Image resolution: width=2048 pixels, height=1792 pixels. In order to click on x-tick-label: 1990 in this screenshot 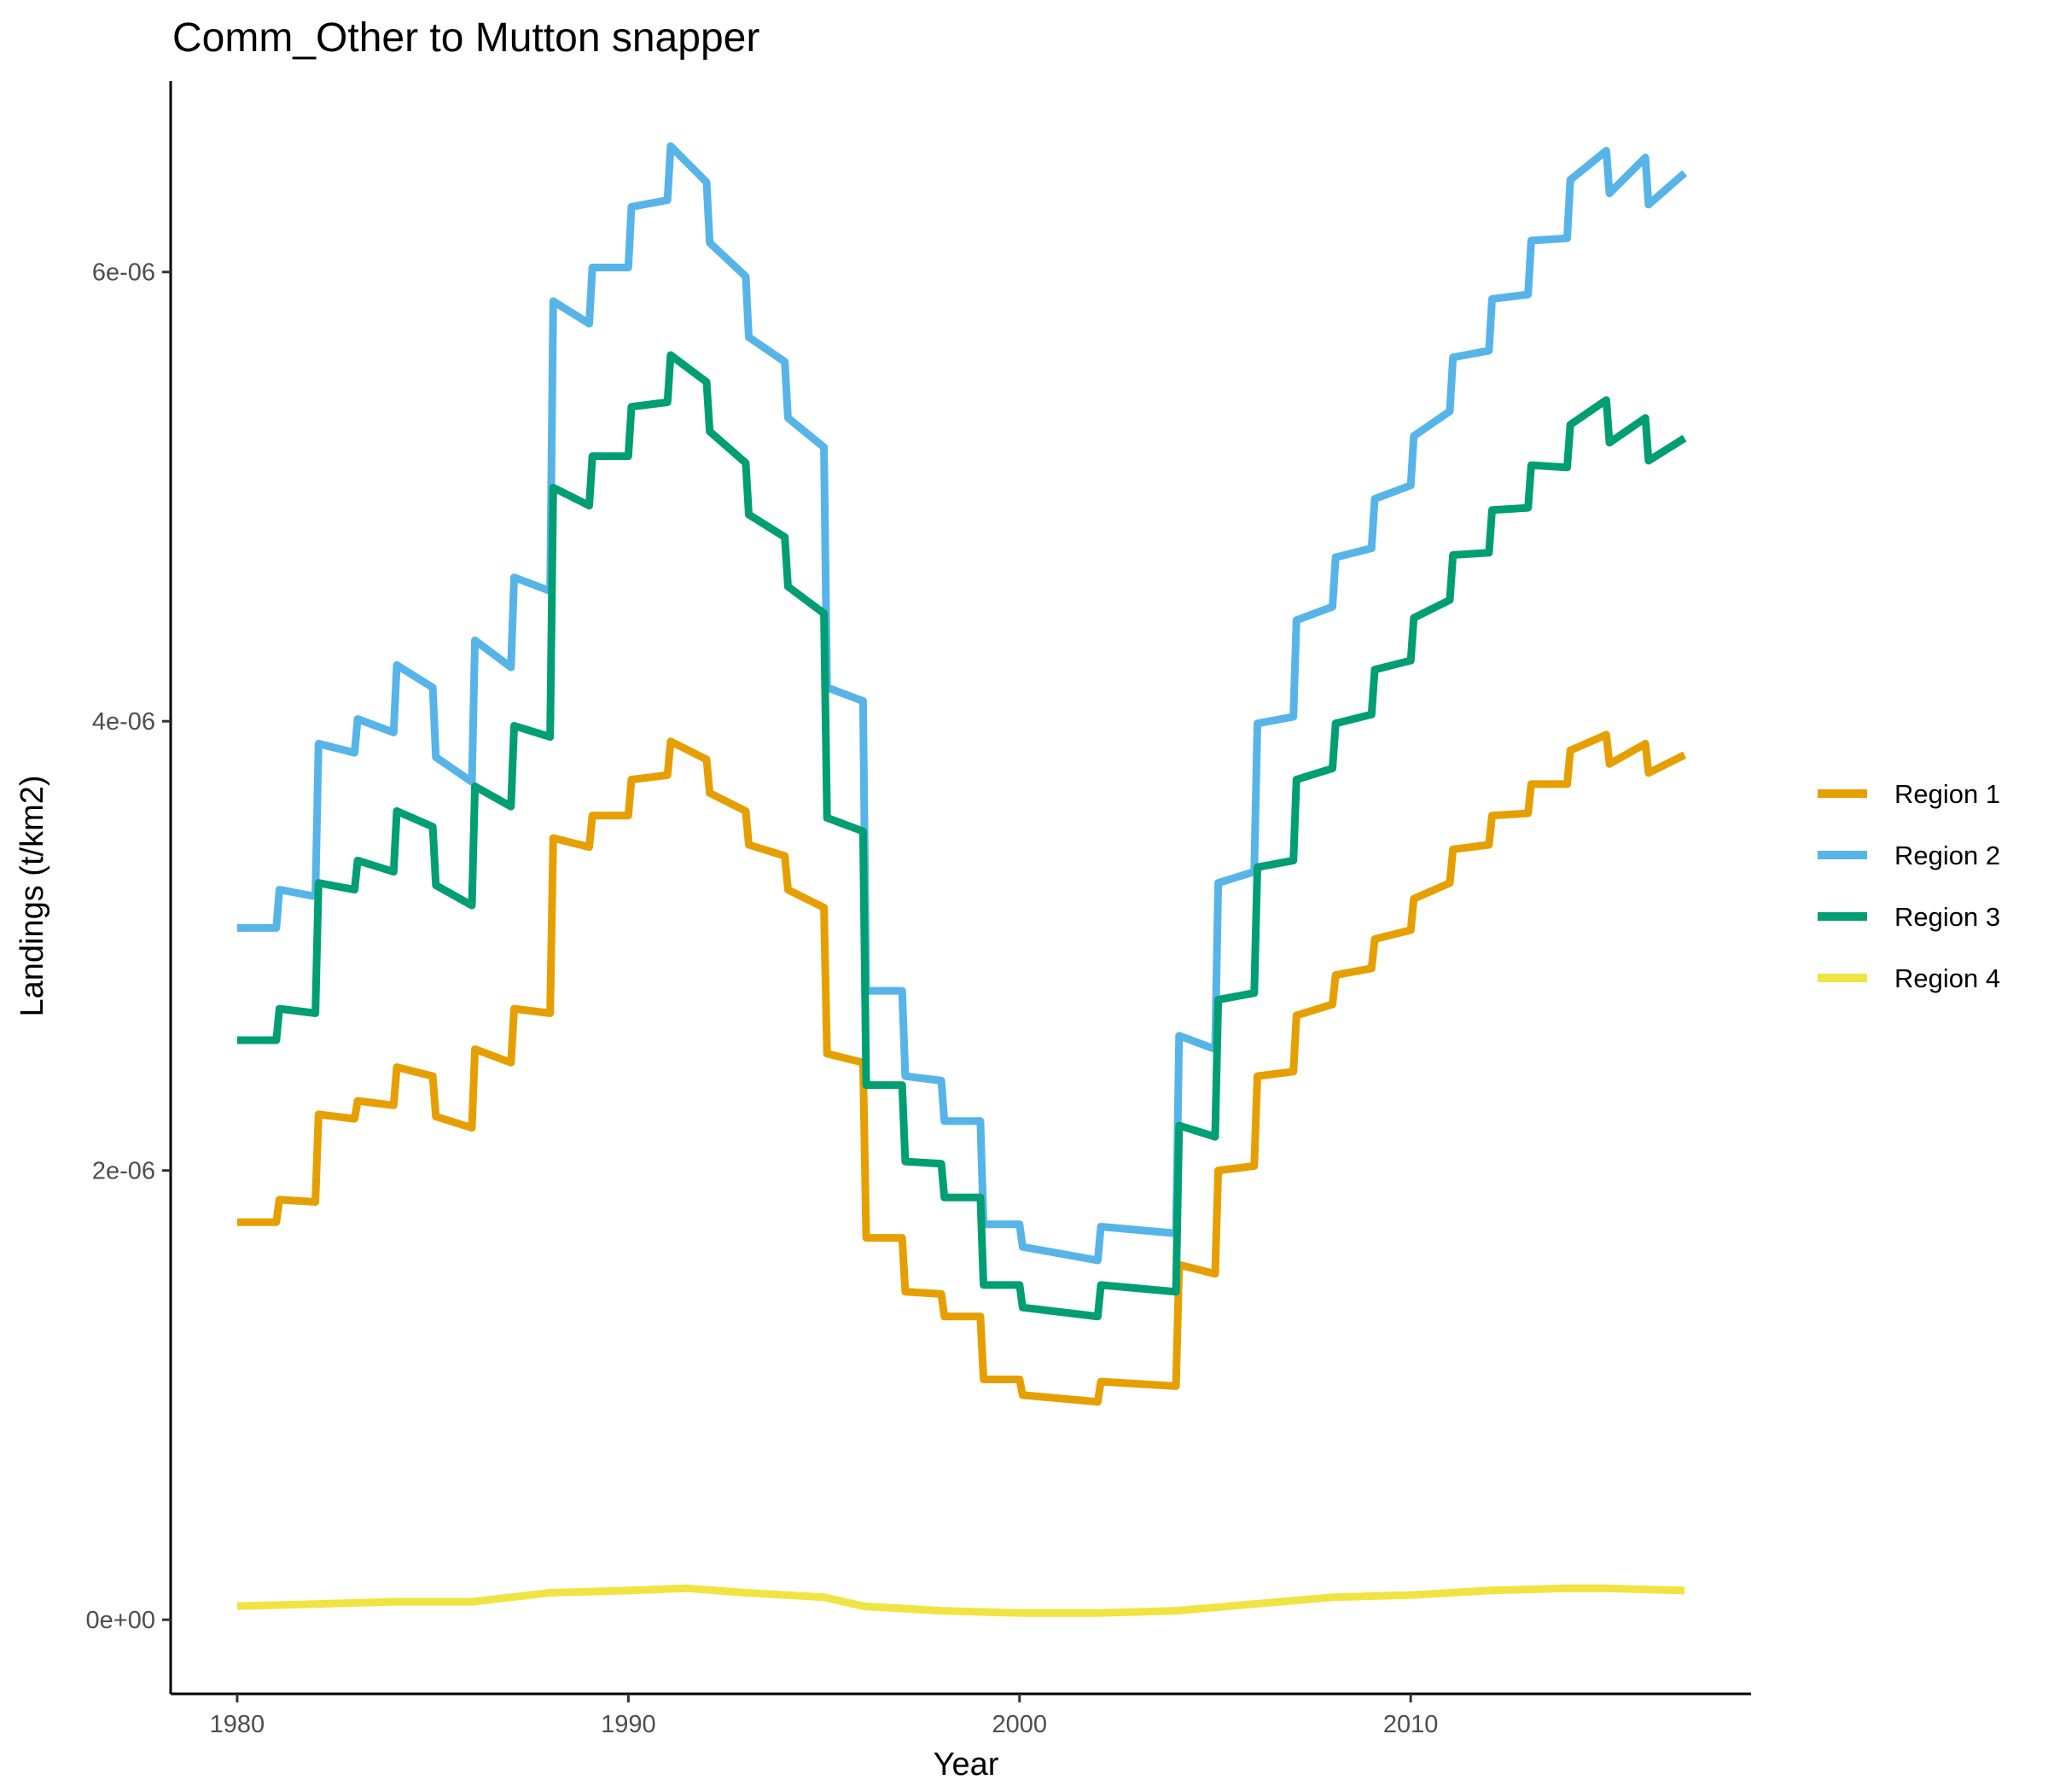, I will do `click(628, 1724)`.